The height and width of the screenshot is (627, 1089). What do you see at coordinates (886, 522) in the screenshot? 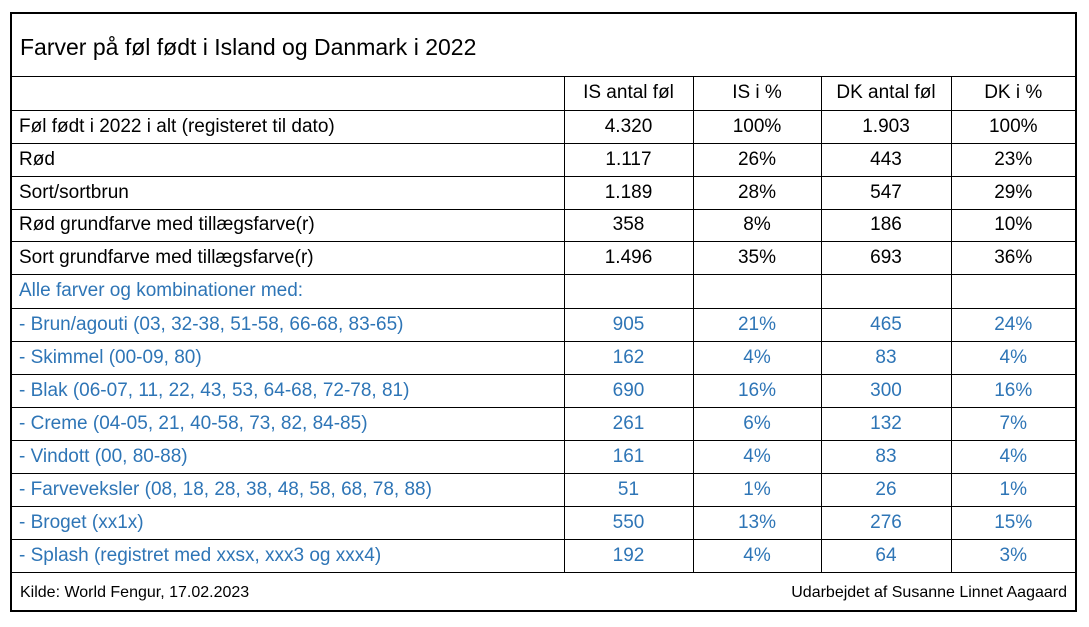
I see `dk-count-cell: 276` at bounding box center [886, 522].